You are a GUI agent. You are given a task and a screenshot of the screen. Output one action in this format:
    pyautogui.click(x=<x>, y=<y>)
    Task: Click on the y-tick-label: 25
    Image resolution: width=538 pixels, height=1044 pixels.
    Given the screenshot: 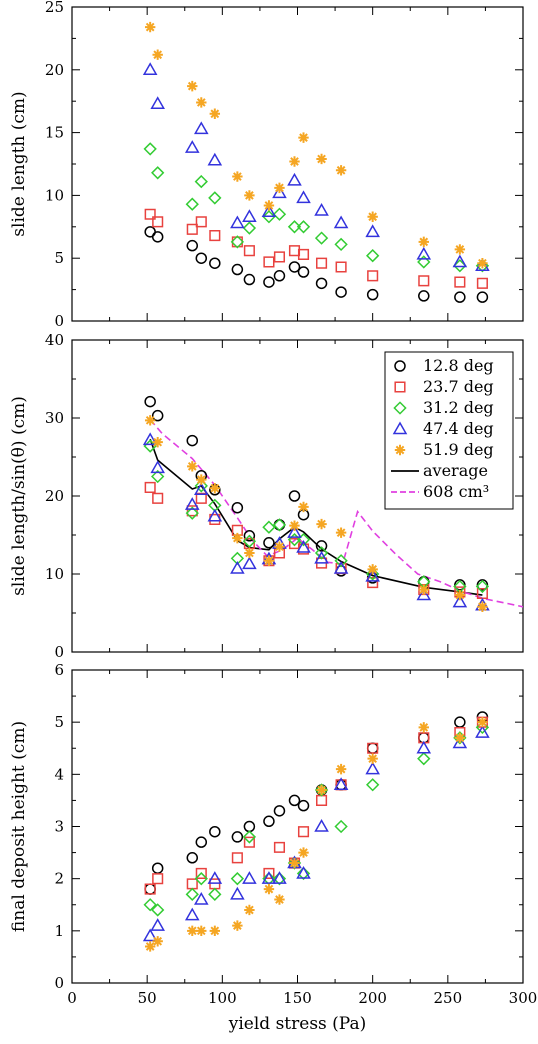 What is the action you would take?
    pyautogui.click(x=54, y=8)
    